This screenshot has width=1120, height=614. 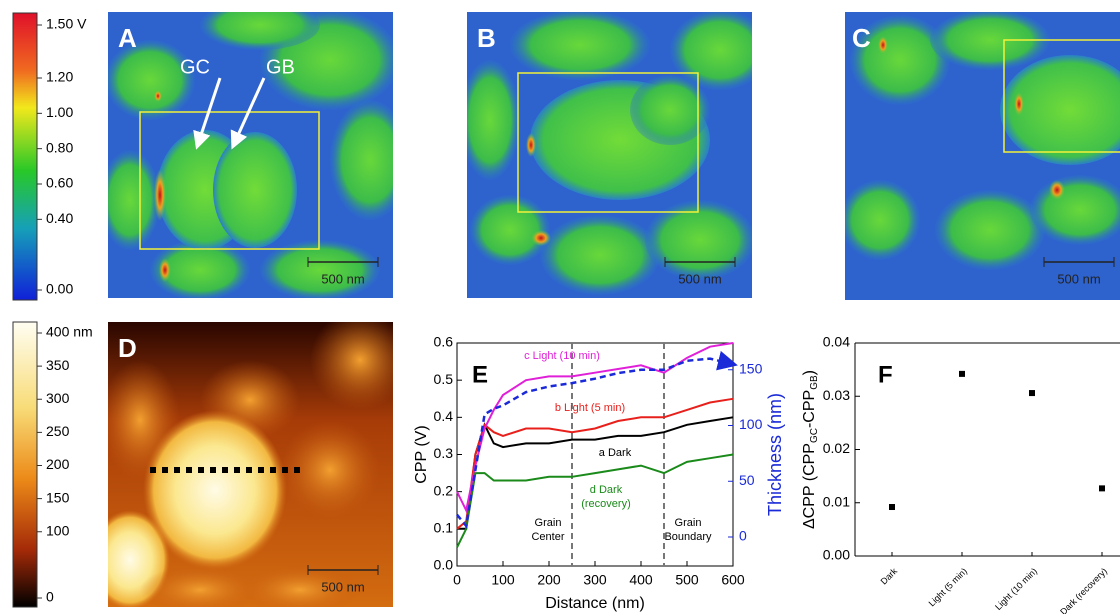 What do you see at coordinates (861, 38) in the screenshot?
I see `panel-label: C` at bounding box center [861, 38].